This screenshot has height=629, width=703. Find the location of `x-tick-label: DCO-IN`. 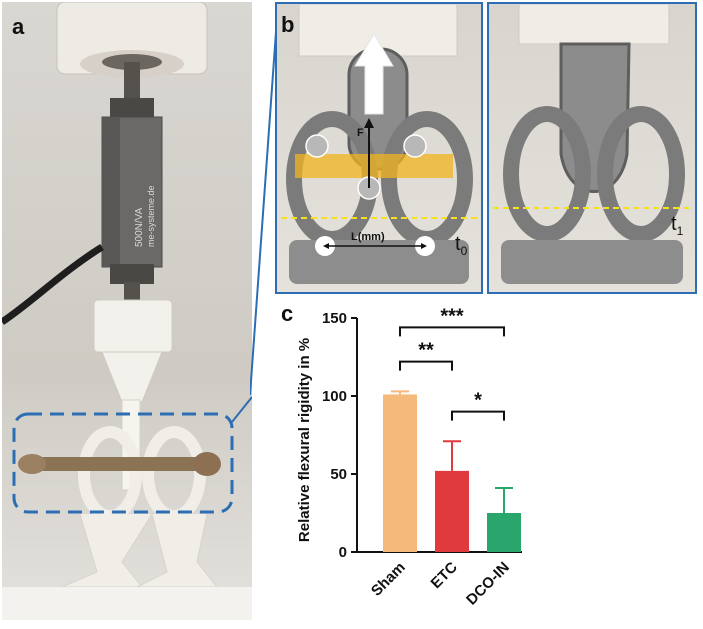

x-tick-label: DCO-IN is located at coordinates (488, 584).